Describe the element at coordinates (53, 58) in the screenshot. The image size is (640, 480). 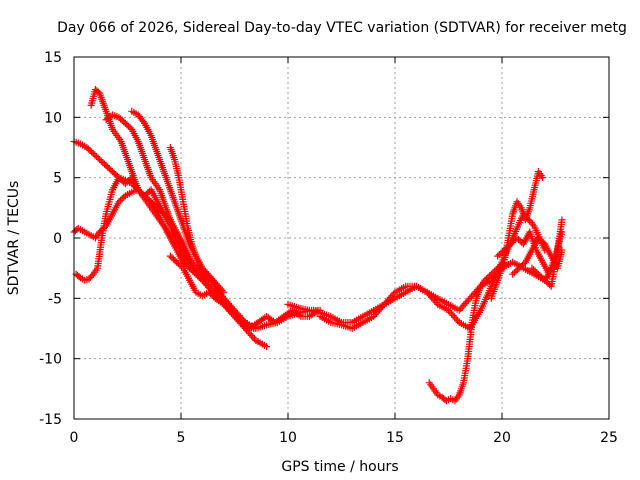
I see `y-tick-label: 15` at that location.